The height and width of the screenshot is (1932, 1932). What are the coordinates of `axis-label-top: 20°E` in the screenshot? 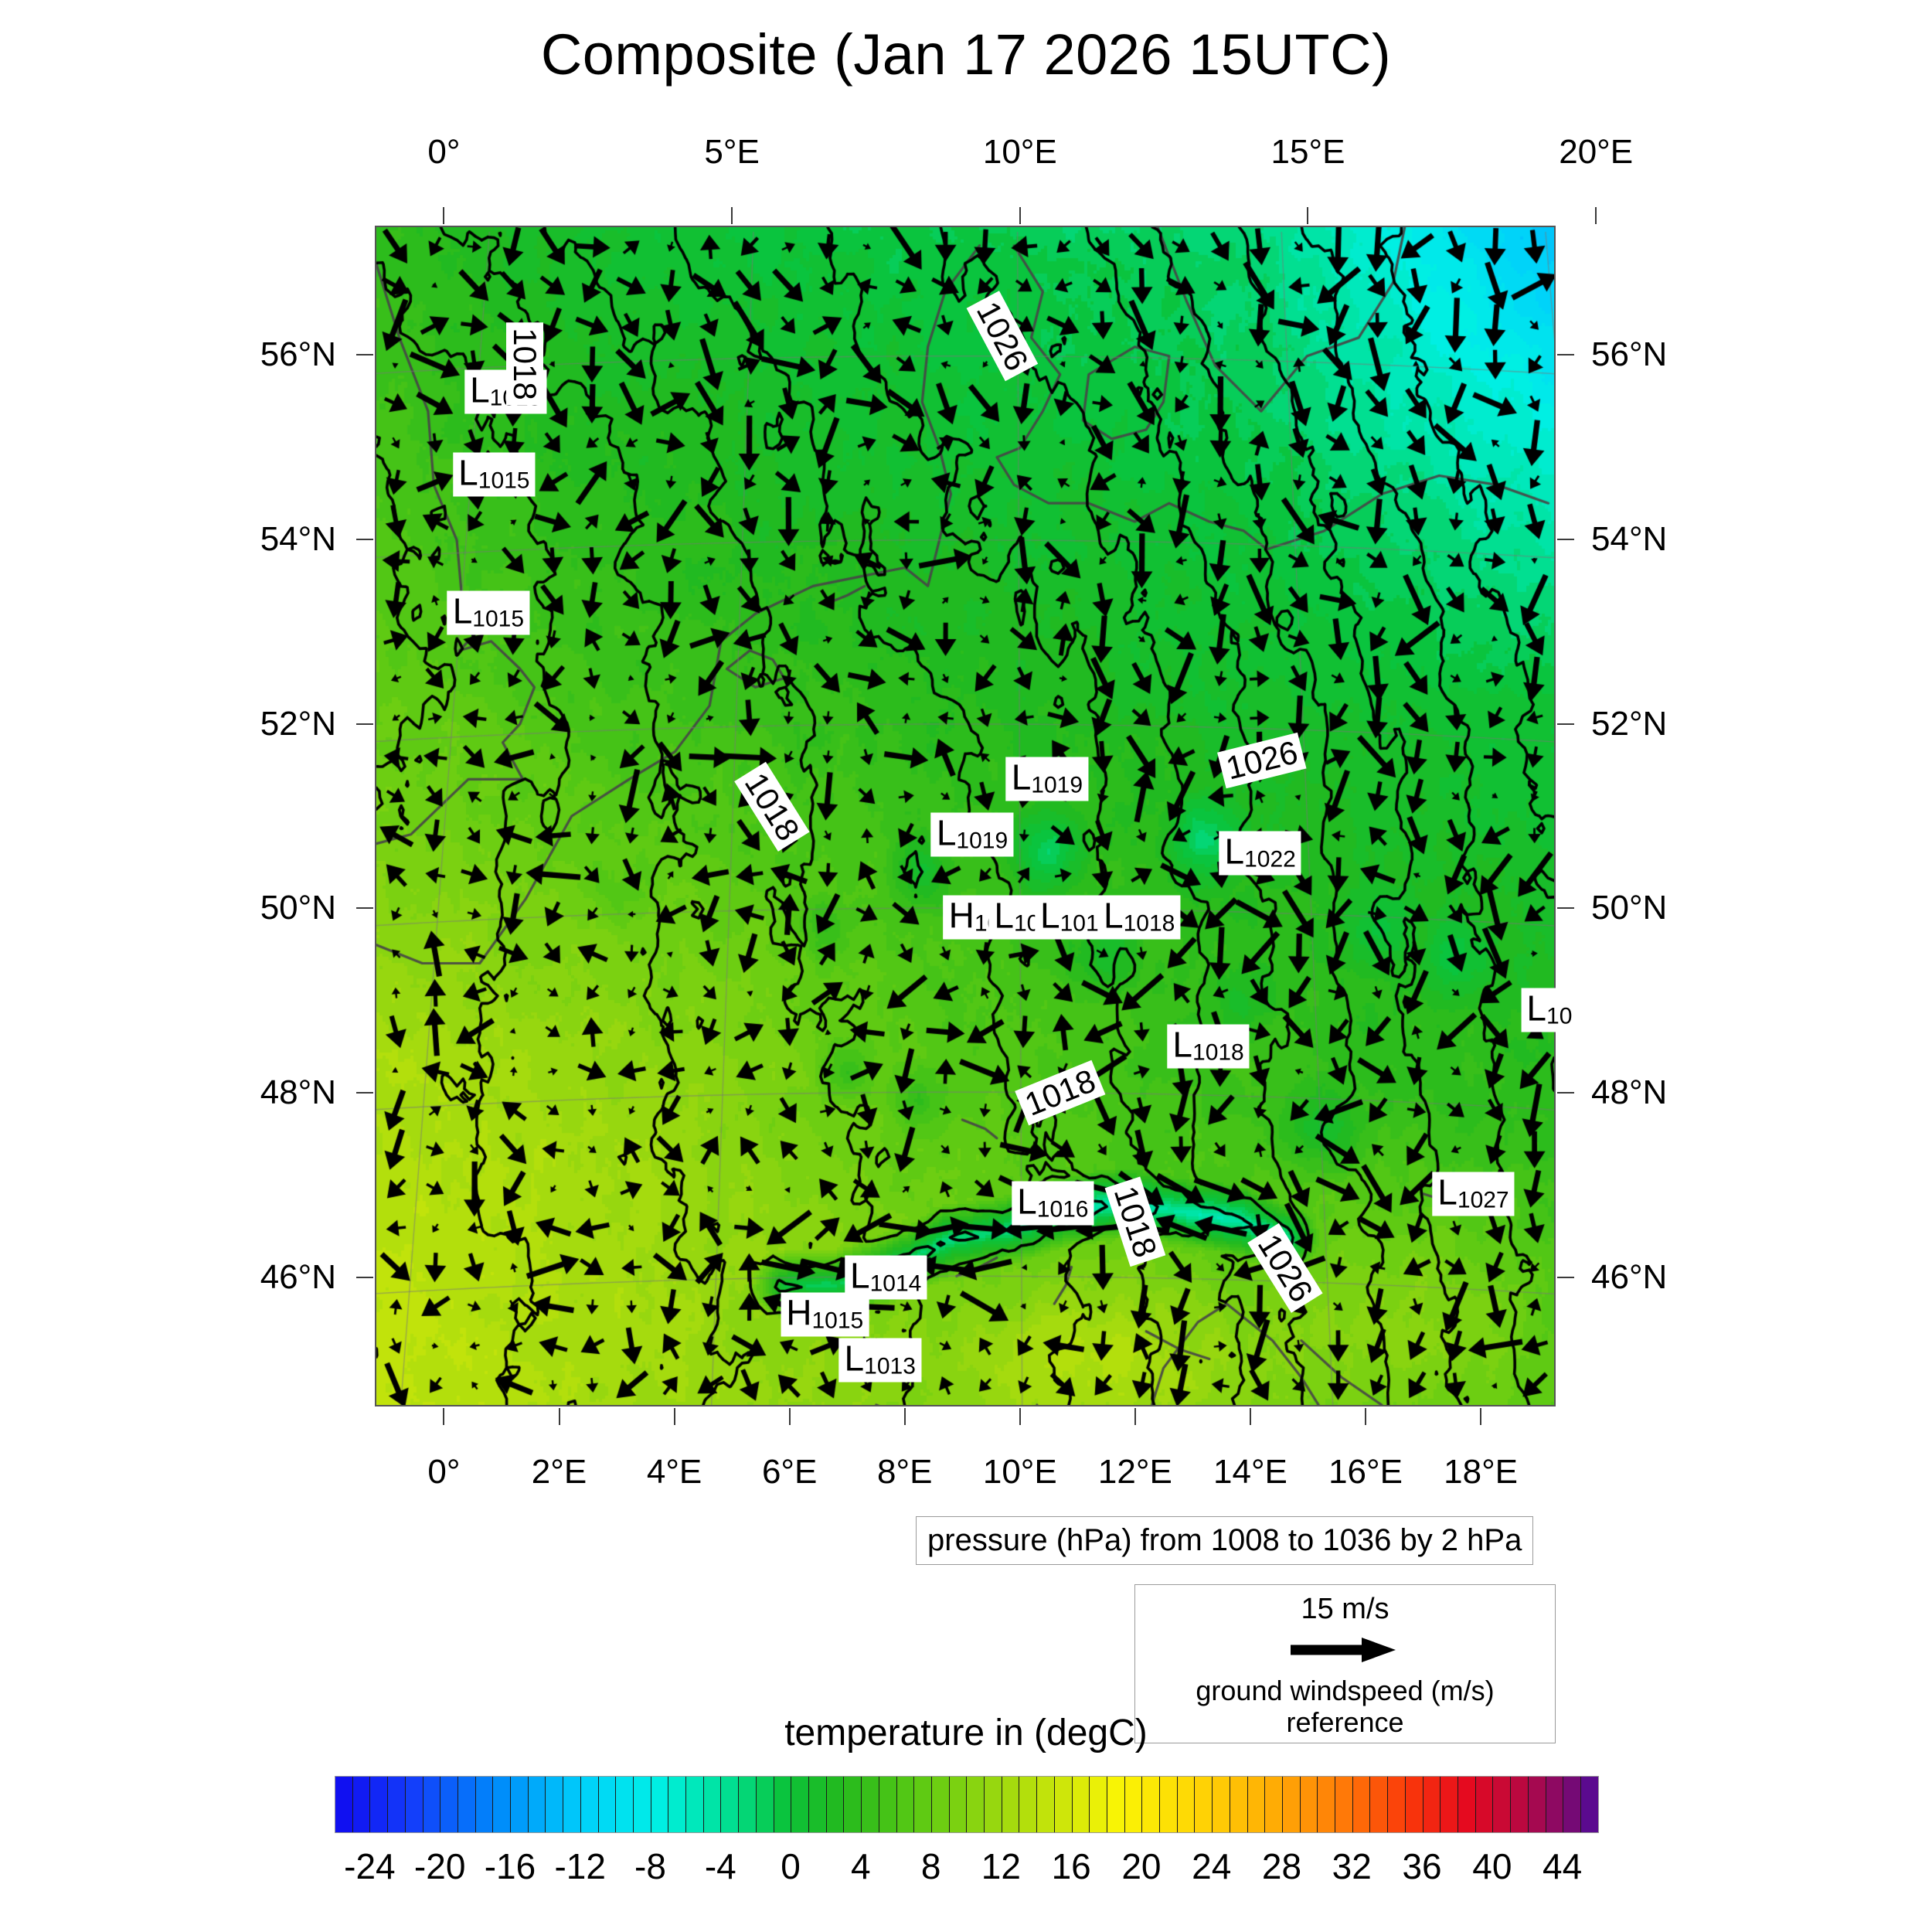 It's located at (1597, 152).